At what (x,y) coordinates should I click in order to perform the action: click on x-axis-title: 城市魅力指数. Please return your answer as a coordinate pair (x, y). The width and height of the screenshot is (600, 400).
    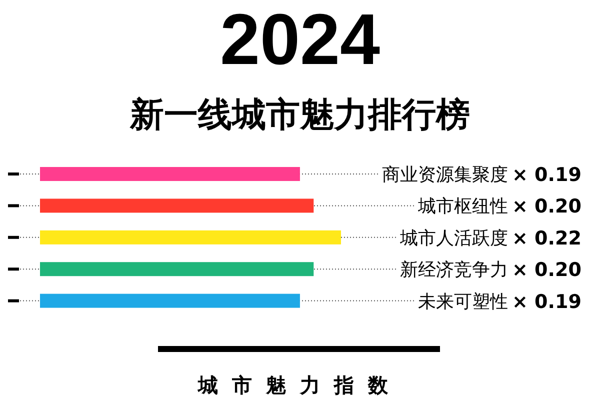
    Looking at the image, I should click on (299, 385).